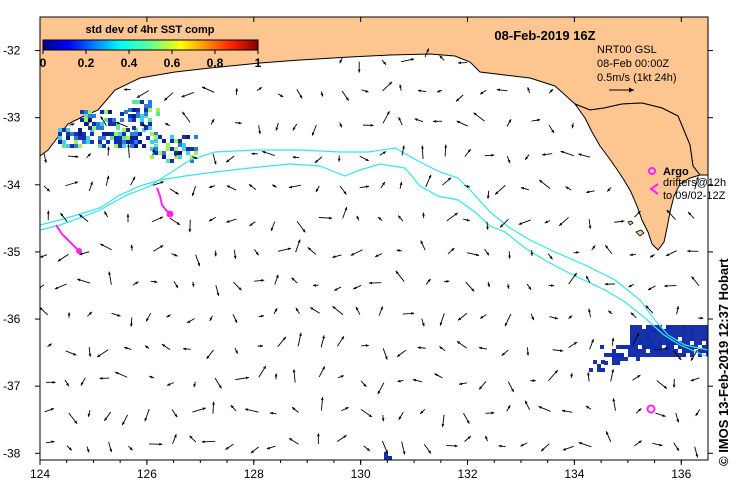 This screenshot has height=501, width=749. I want to click on colorbar-tick-label: 0, so click(43, 63).